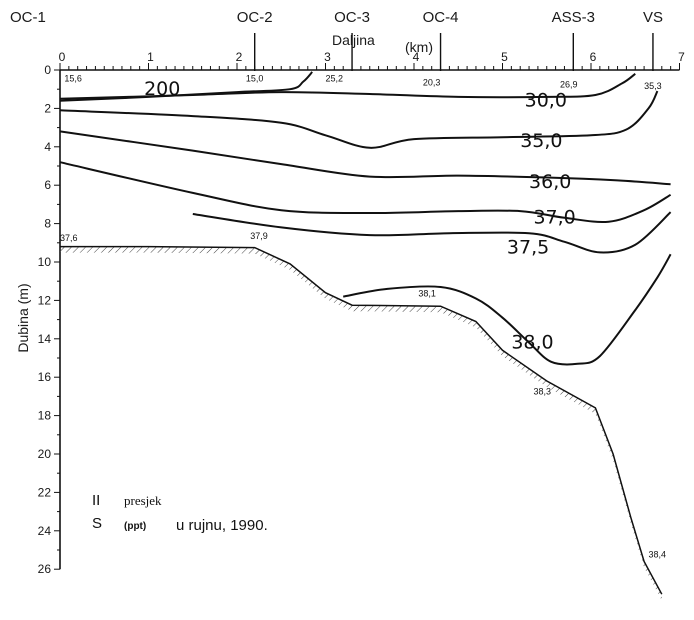 This screenshot has height=620, width=694. I want to click on y-tick-label: 2, so click(47, 108).